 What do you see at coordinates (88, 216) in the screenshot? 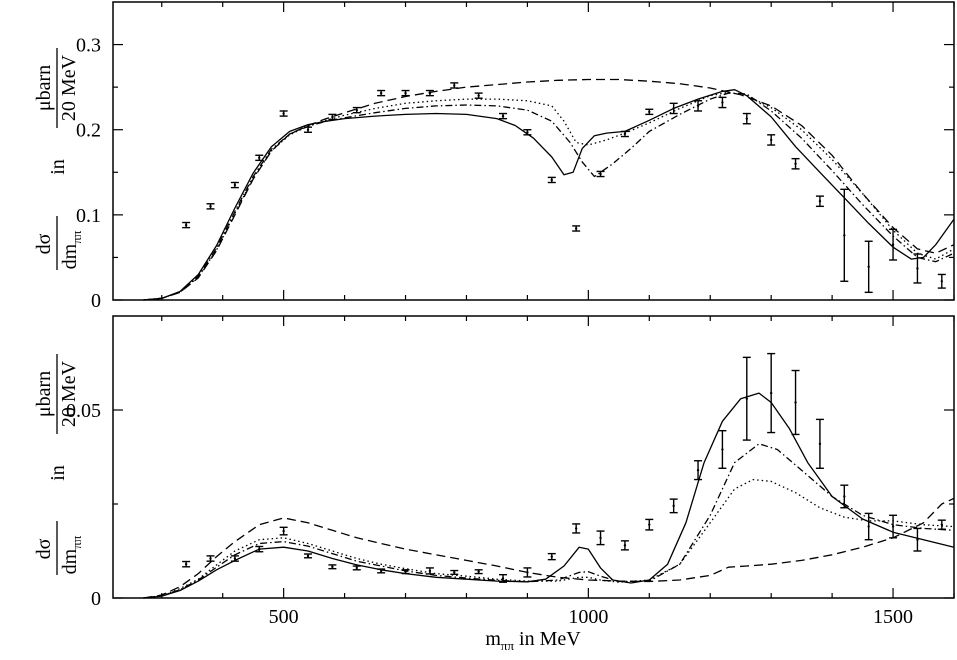
I see `top-y-tick-label: 0.1` at bounding box center [88, 216].